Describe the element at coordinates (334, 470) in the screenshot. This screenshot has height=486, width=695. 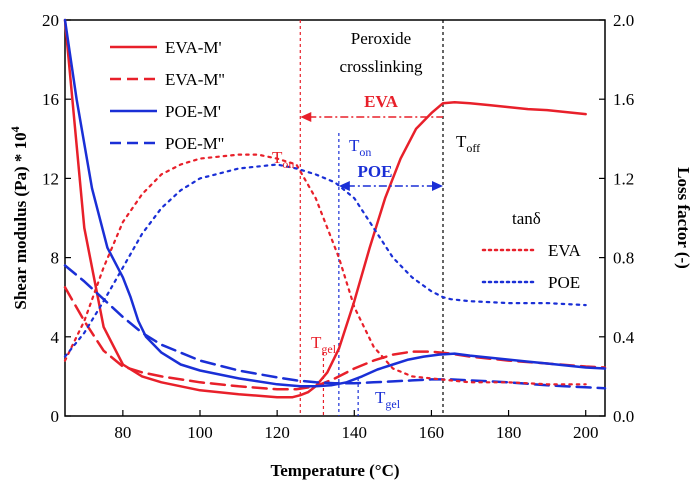
I see `x-axis-title: Temperature (°C)` at that location.